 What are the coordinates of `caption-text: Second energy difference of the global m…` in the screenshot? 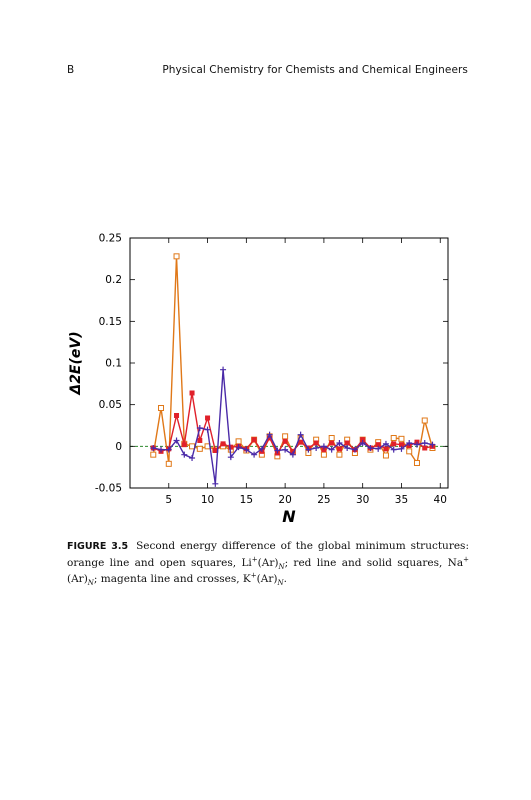 It's located at (268, 554).